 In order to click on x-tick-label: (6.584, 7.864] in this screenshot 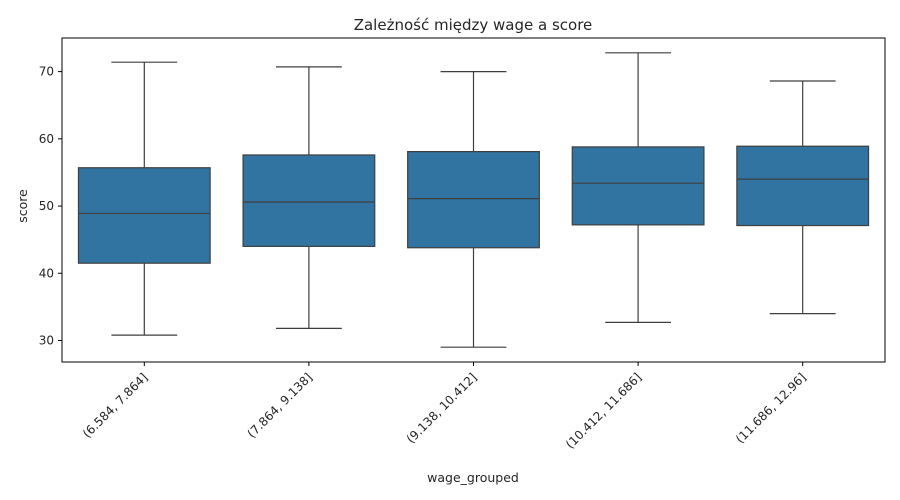, I will do `click(115, 405)`.